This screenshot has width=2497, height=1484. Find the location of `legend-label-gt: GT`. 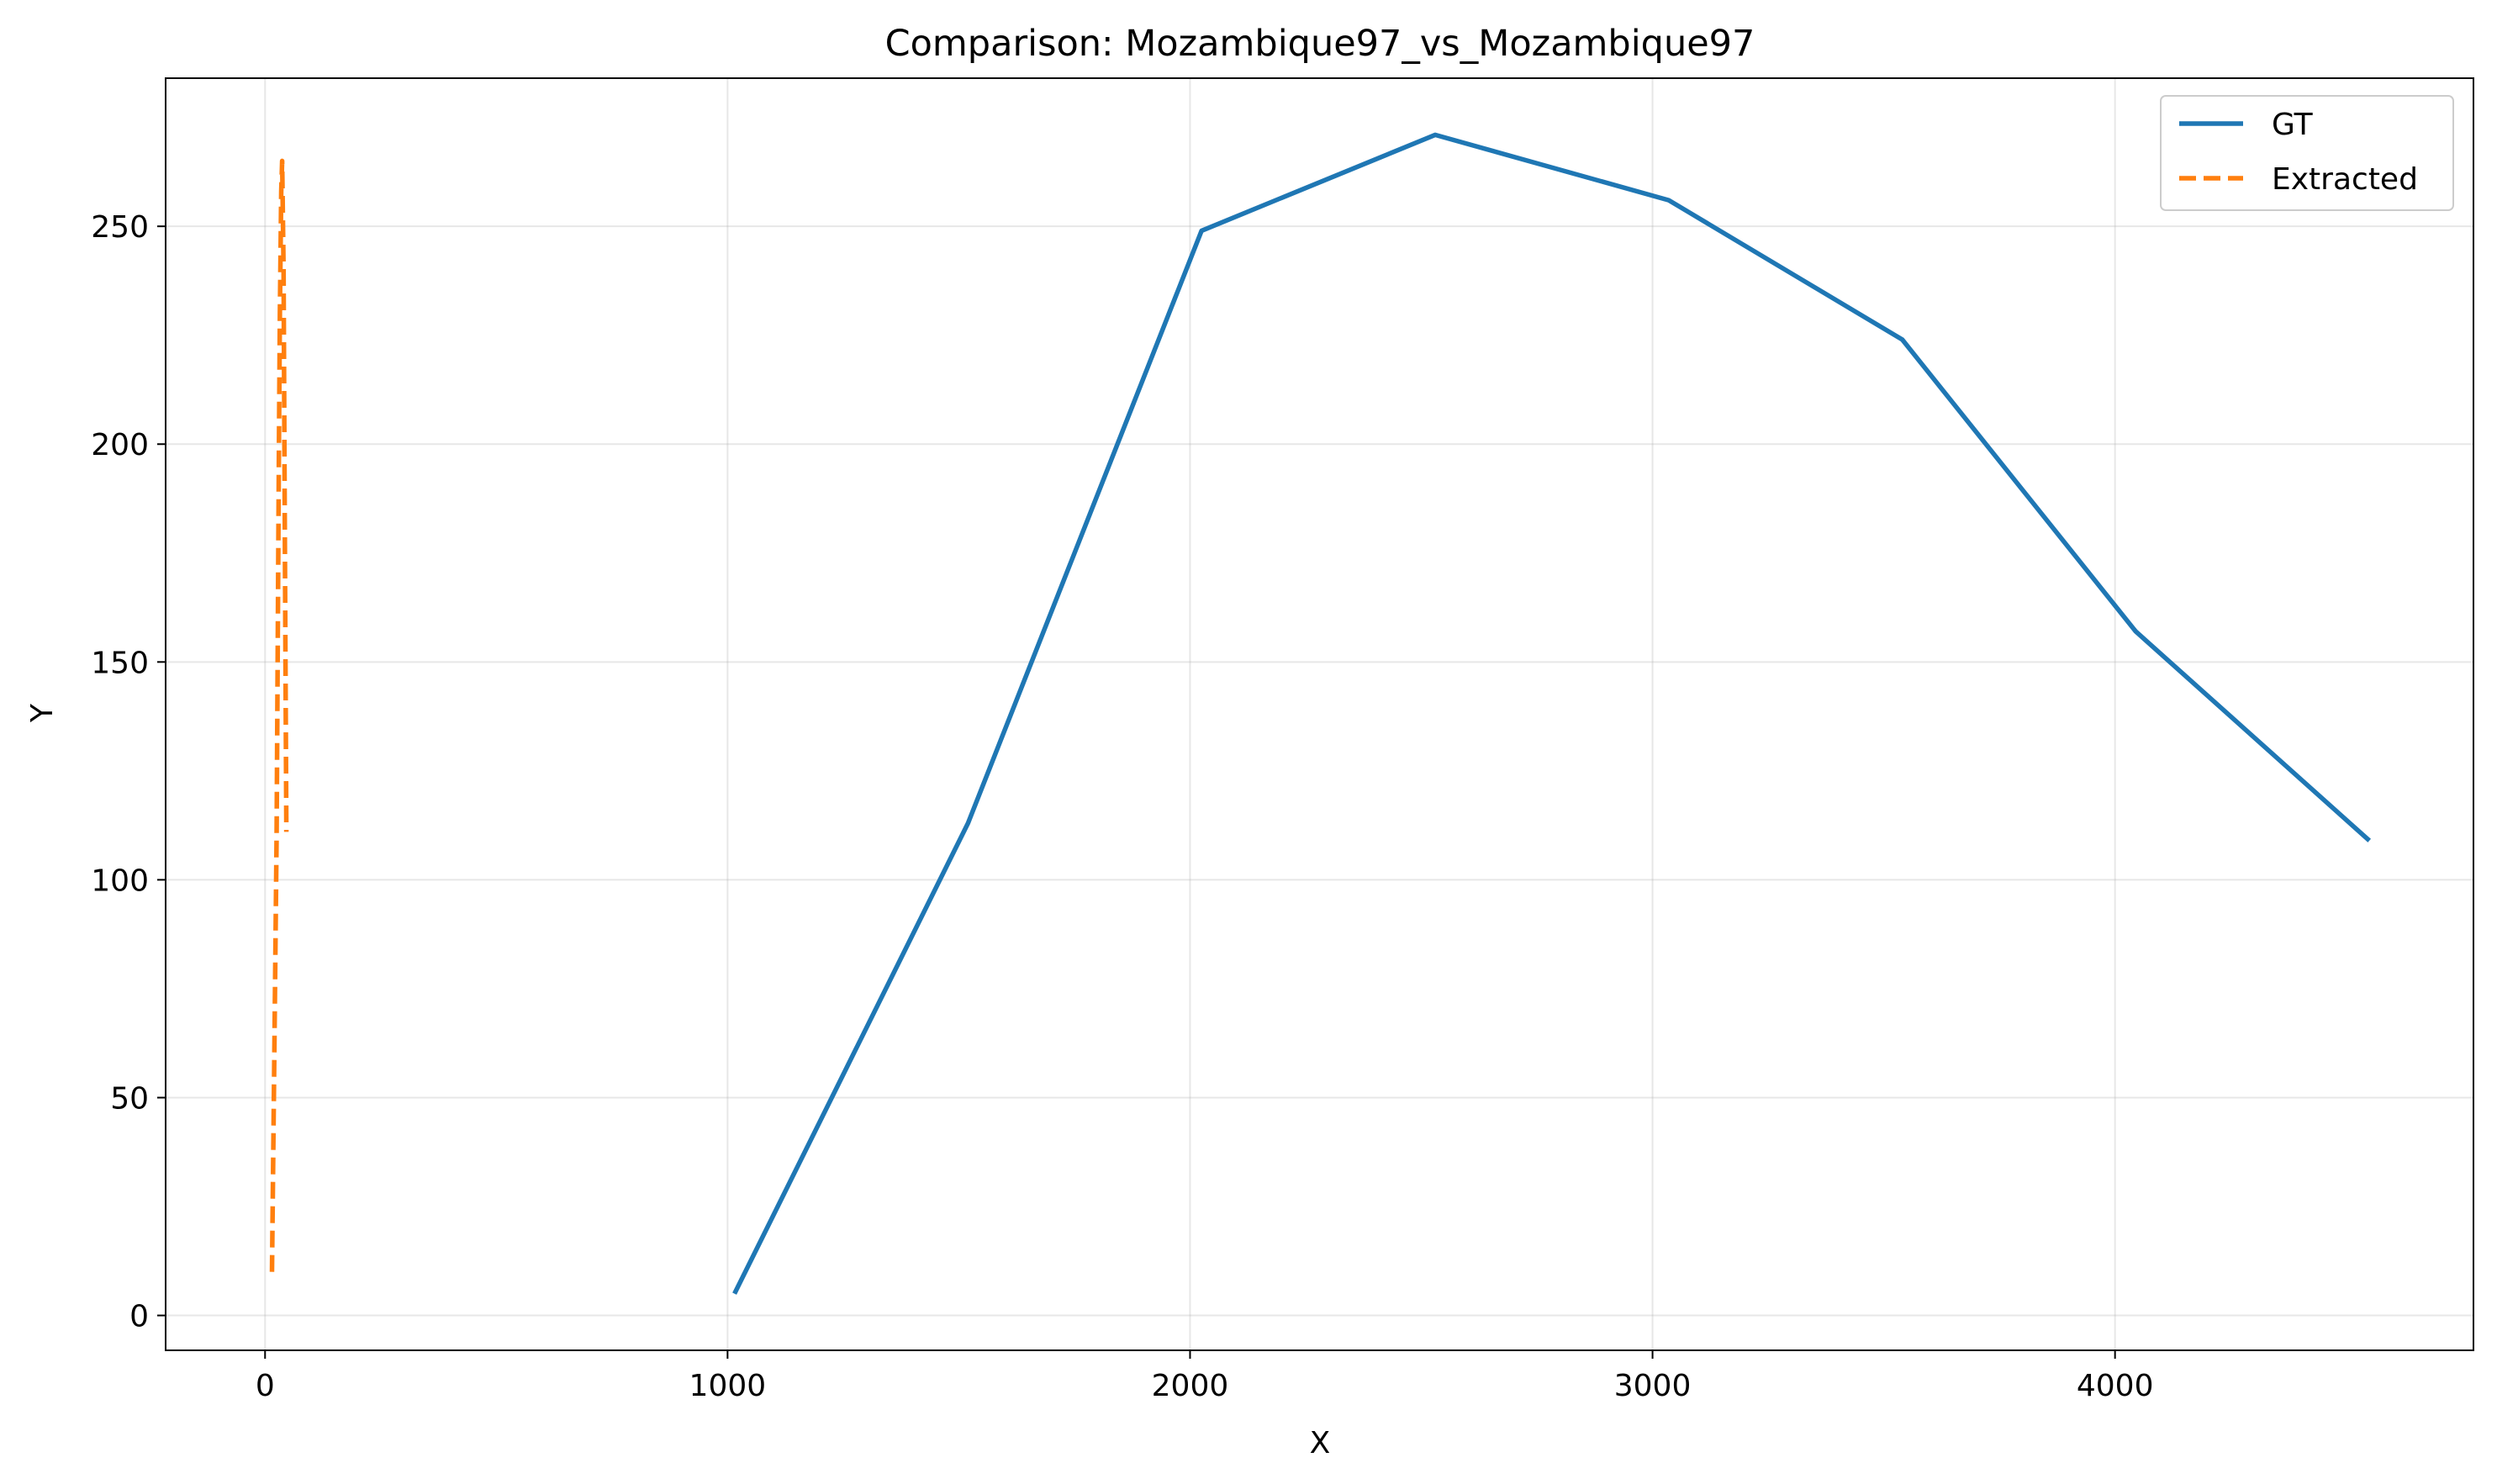

legend-label-gt: GT is located at coordinates (2293, 125).